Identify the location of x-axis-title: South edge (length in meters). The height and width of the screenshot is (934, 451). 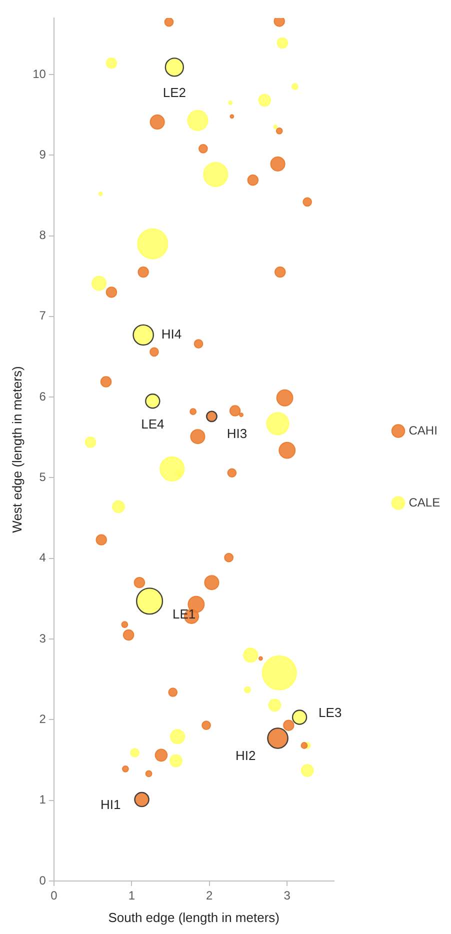
(194, 917).